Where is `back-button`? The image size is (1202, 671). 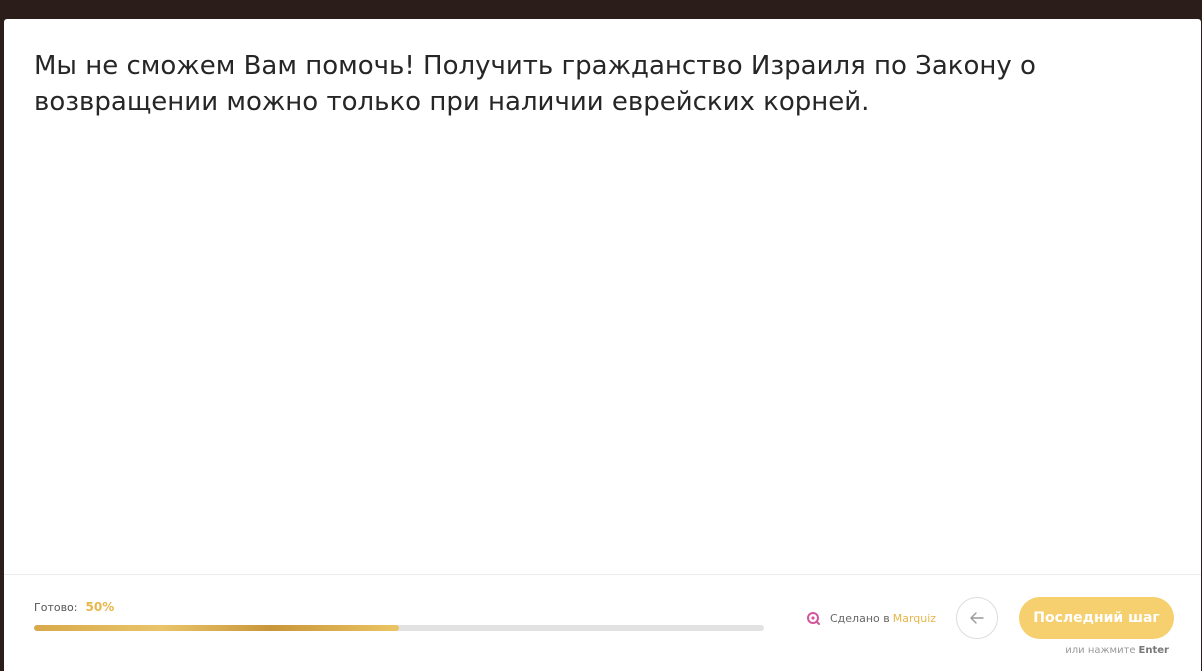 back-button is located at coordinates (977, 618).